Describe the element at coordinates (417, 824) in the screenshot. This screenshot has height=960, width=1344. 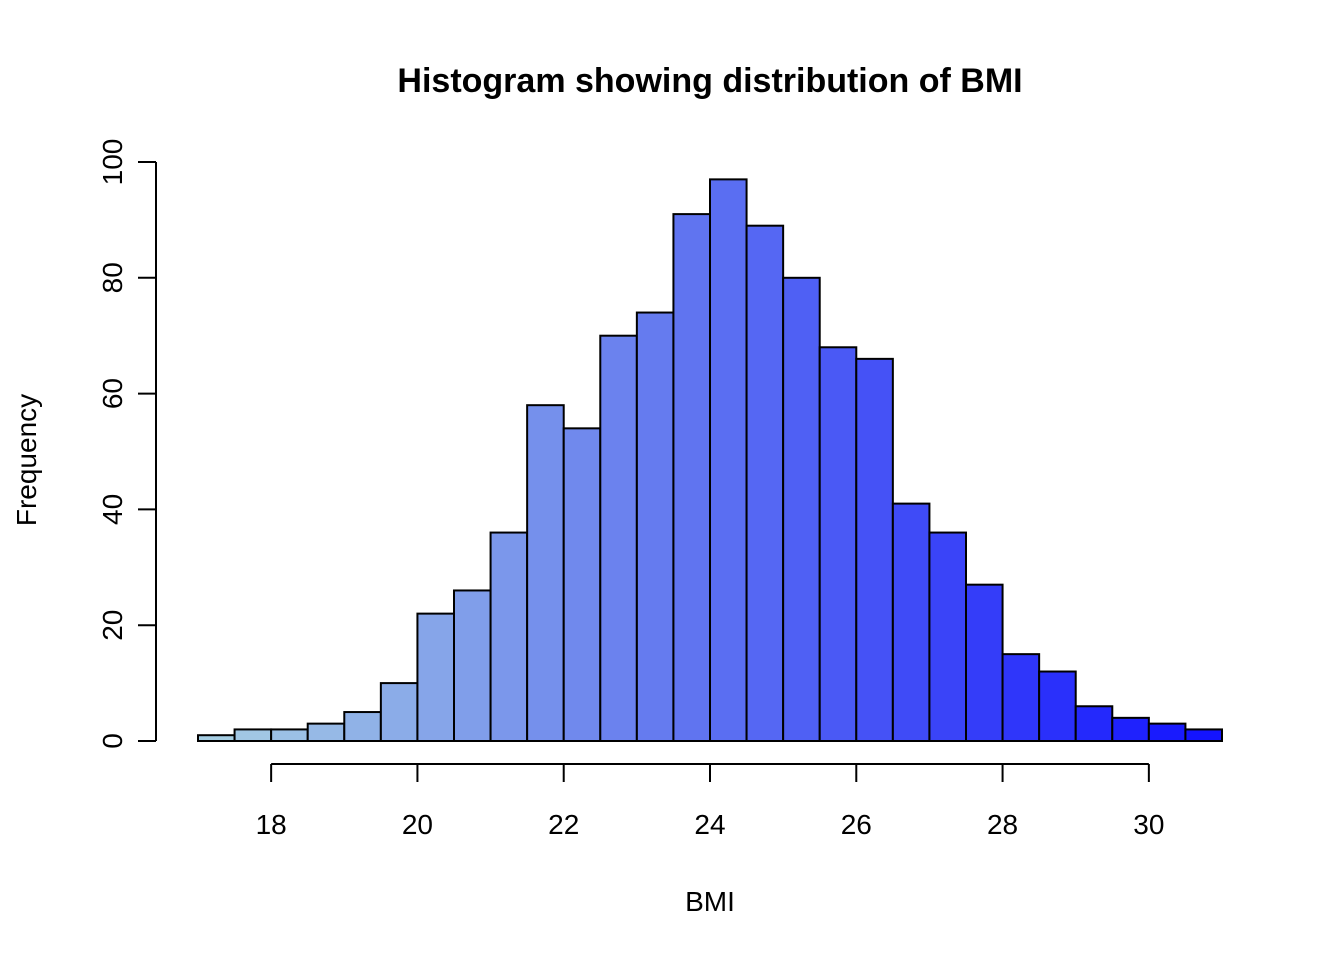
I see `x-tick-label-20: 20` at that location.